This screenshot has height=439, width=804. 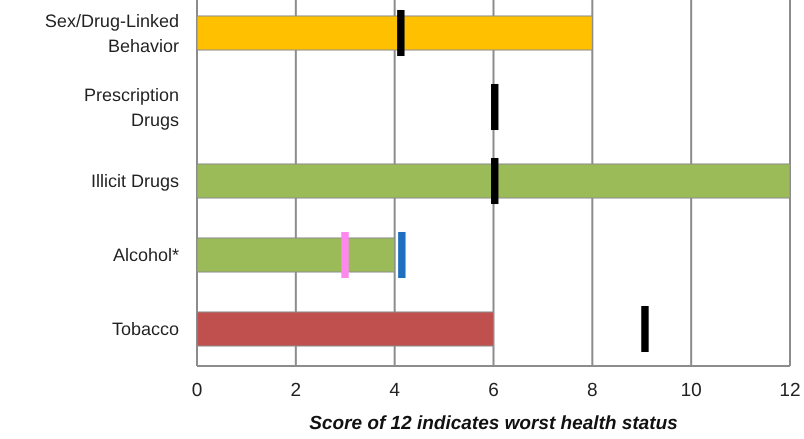 What do you see at coordinates (145, 329) in the screenshot?
I see `y-tick-label: Tobacco` at bounding box center [145, 329].